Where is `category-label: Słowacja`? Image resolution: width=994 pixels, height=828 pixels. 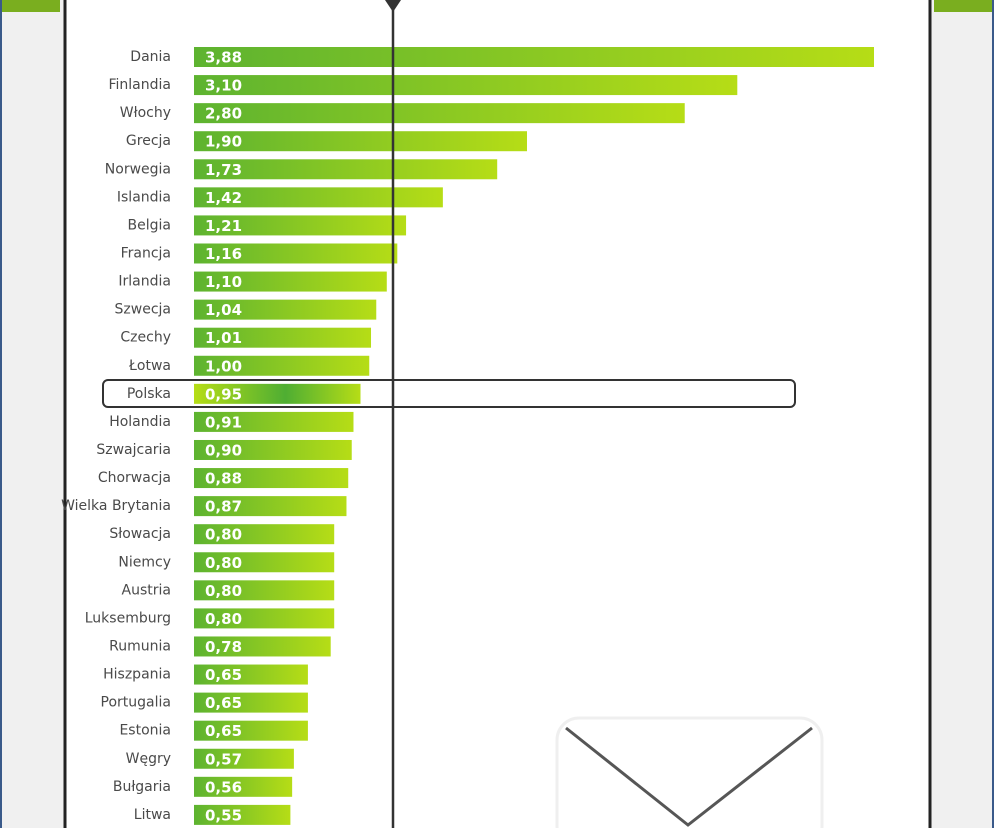 category-label: Słowacja is located at coordinates (140, 534).